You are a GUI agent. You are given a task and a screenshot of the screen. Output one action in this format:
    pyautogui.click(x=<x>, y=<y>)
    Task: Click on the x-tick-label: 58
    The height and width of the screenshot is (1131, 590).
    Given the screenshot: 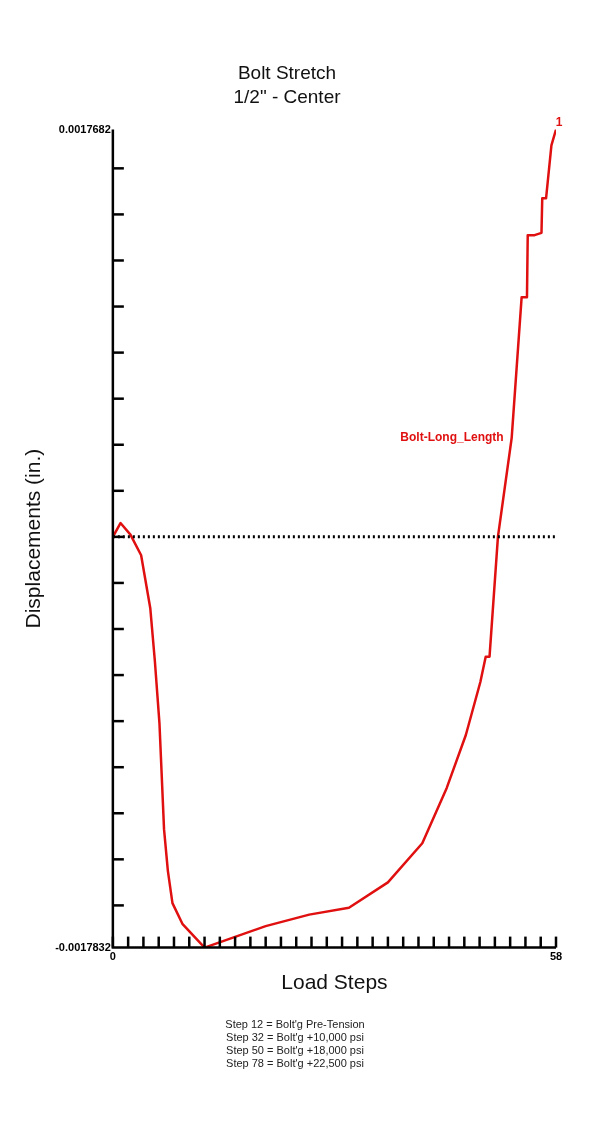 What is the action you would take?
    pyautogui.click(x=556, y=956)
    